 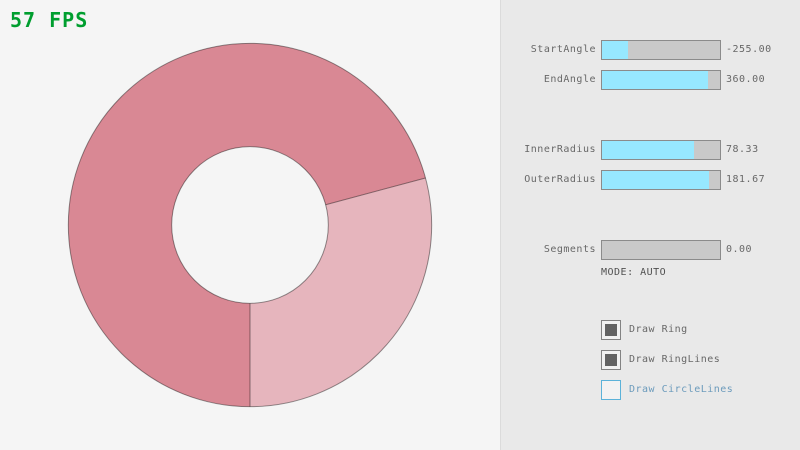 What do you see at coordinates (49, 20) in the screenshot?
I see `fps-counter: 57 FPS` at bounding box center [49, 20].